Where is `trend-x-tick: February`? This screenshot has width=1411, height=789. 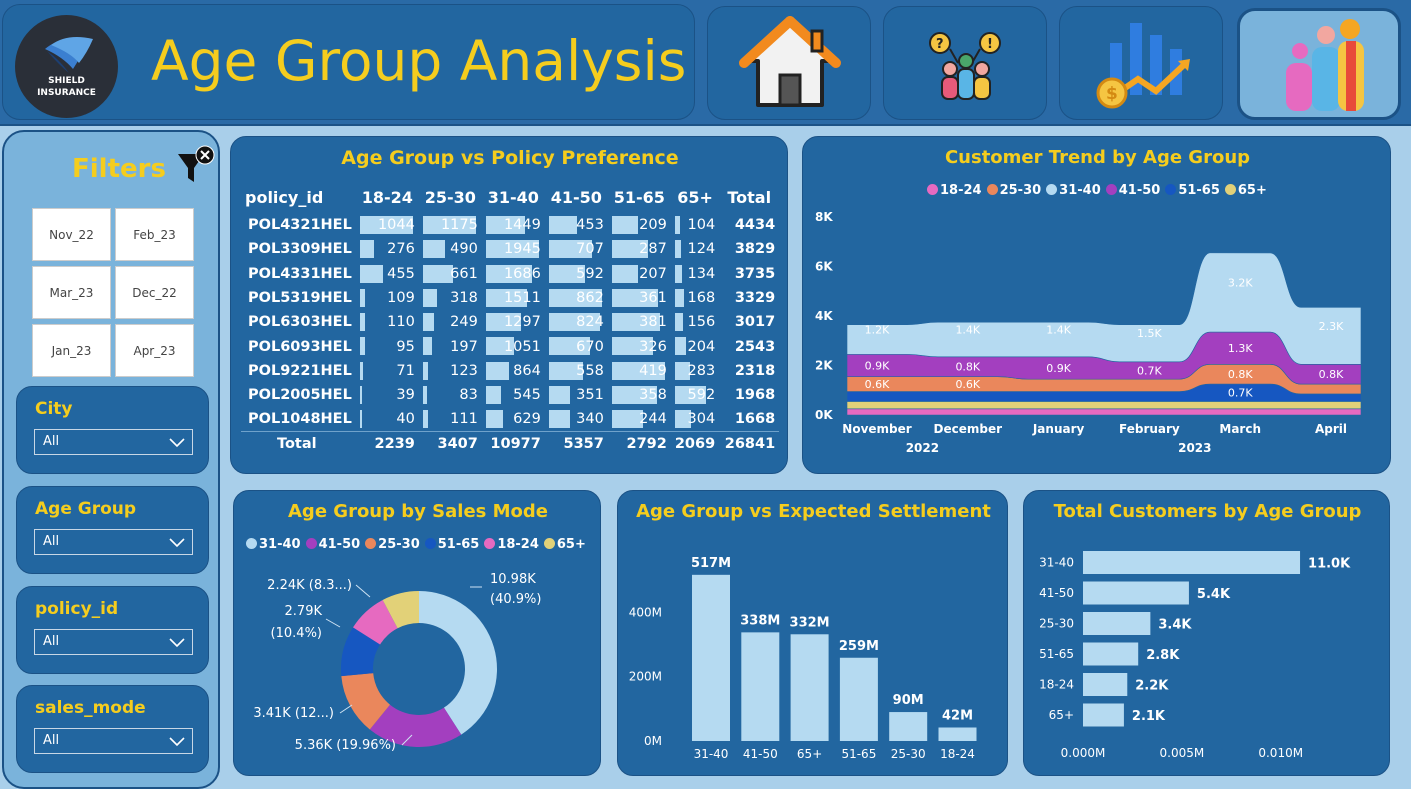 trend-x-tick: February is located at coordinates (1149, 429).